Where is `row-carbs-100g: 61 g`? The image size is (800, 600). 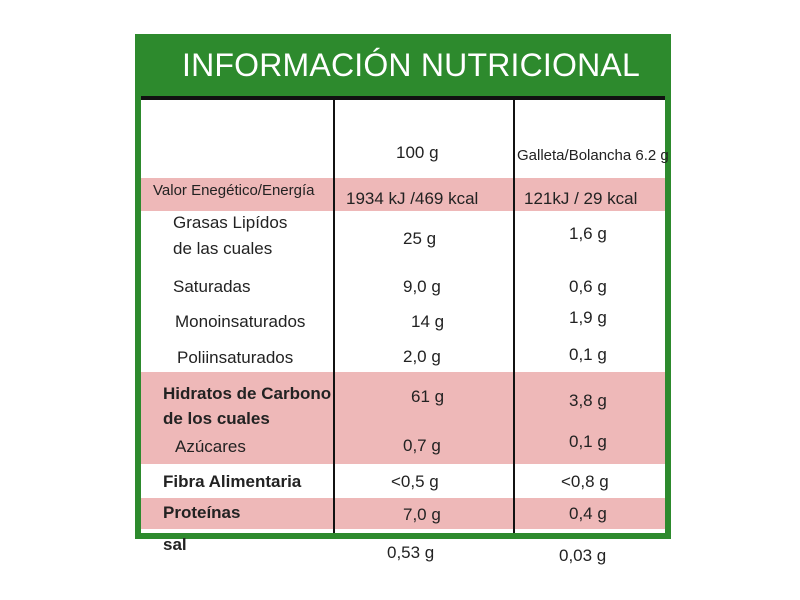
row-carbs-100g: 61 g is located at coordinates (428, 396).